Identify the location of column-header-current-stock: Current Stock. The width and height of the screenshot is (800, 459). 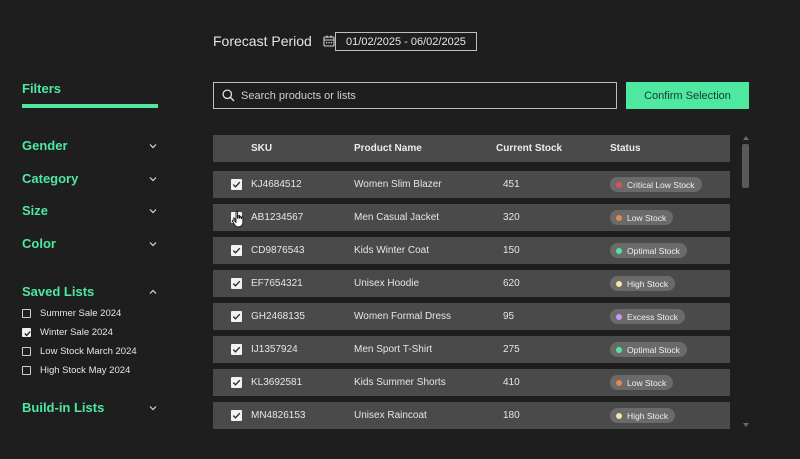
(529, 148).